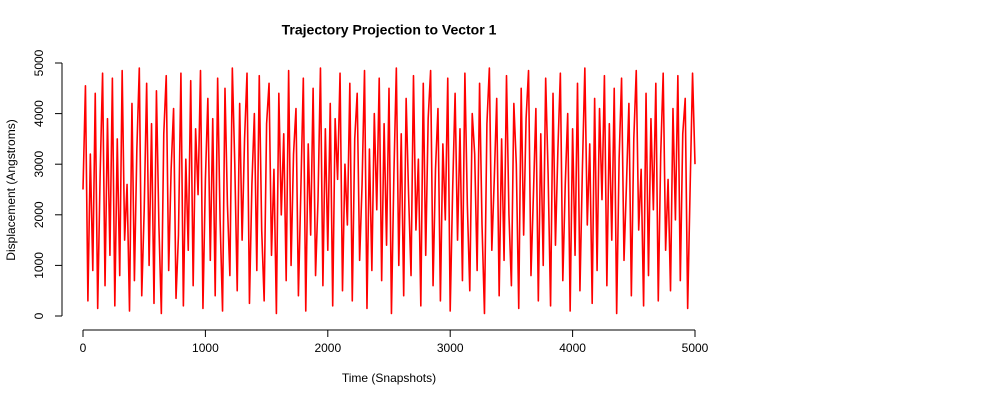 The width and height of the screenshot is (1000, 400). Describe the element at coordinates (11, 189) in the screenshot. I see `y-axis-label: Displacement (Angstroms)` at that location.